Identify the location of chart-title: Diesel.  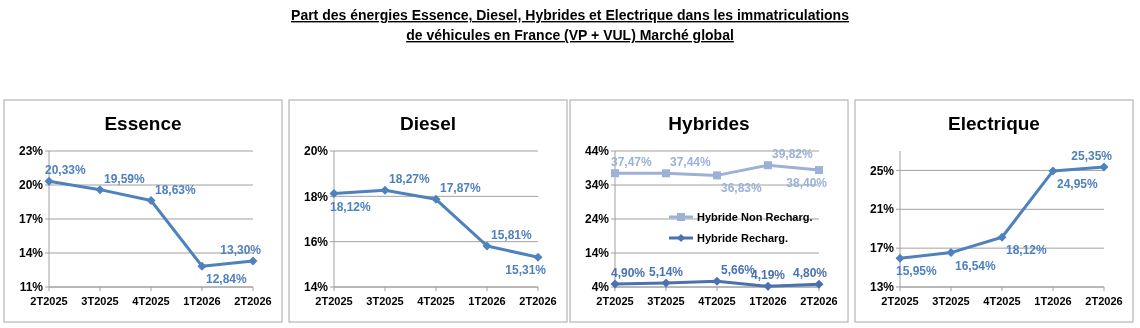
(428, 123).